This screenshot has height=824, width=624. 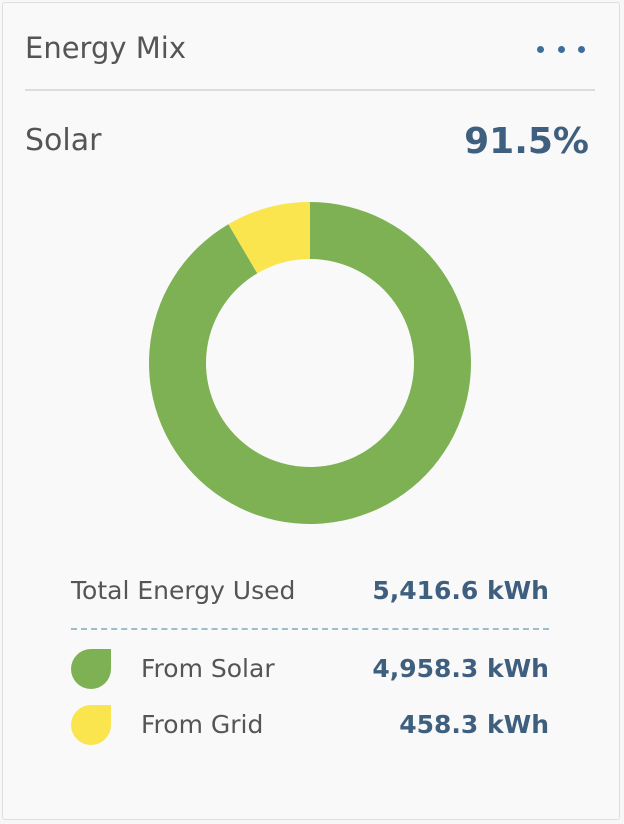 What do you see at coordinates (310, 60) in the screenshot?
I see `card-header: Energy Mix` at bounding box center [310, 60].